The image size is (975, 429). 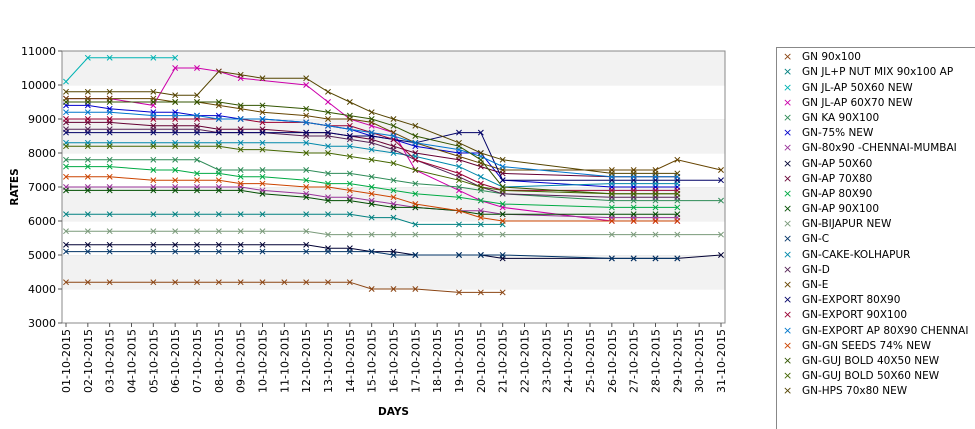 I want to click on legend-item: × GN-AP 70X80, so click(x=876, y=178).